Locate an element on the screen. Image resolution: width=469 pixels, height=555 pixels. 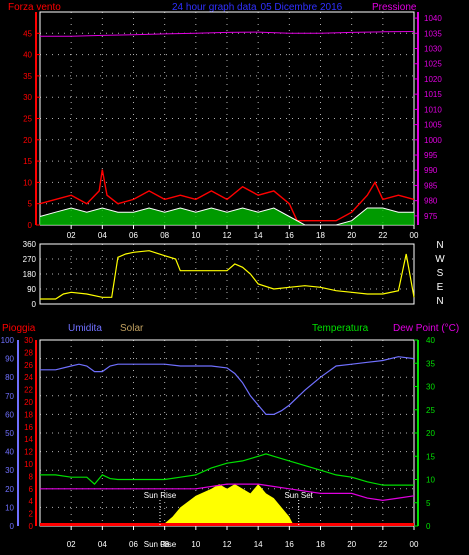
wind-xtick-label: 18 is located at coordinates (320, 235).